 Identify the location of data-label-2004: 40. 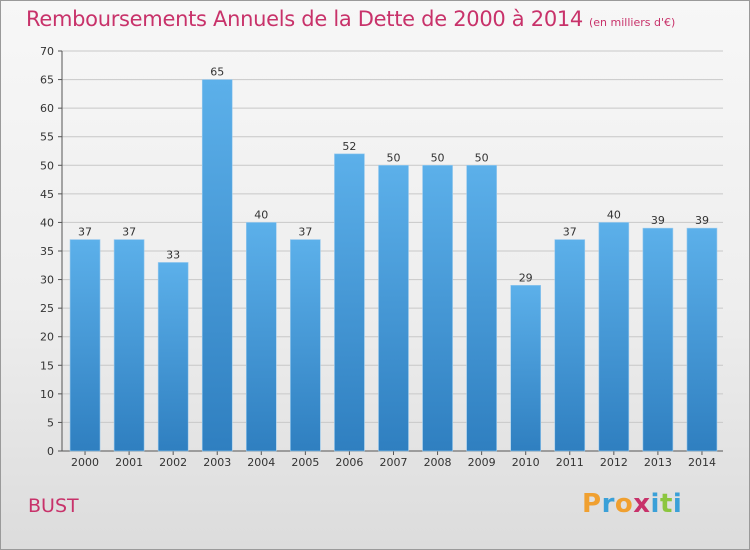
(261, 214).